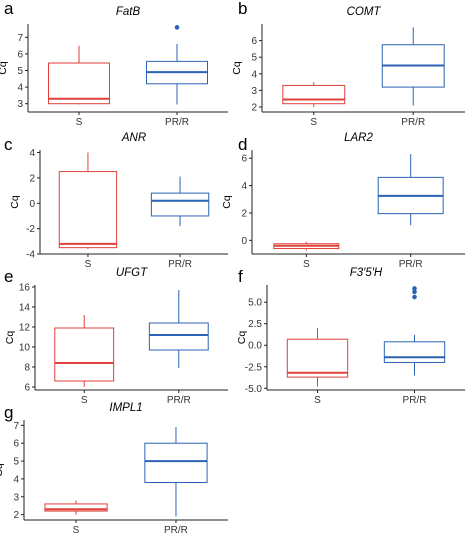 The height and width of the screenshot is (542, 474). I want to click on y-tick-label: 16, so click(25, 288).